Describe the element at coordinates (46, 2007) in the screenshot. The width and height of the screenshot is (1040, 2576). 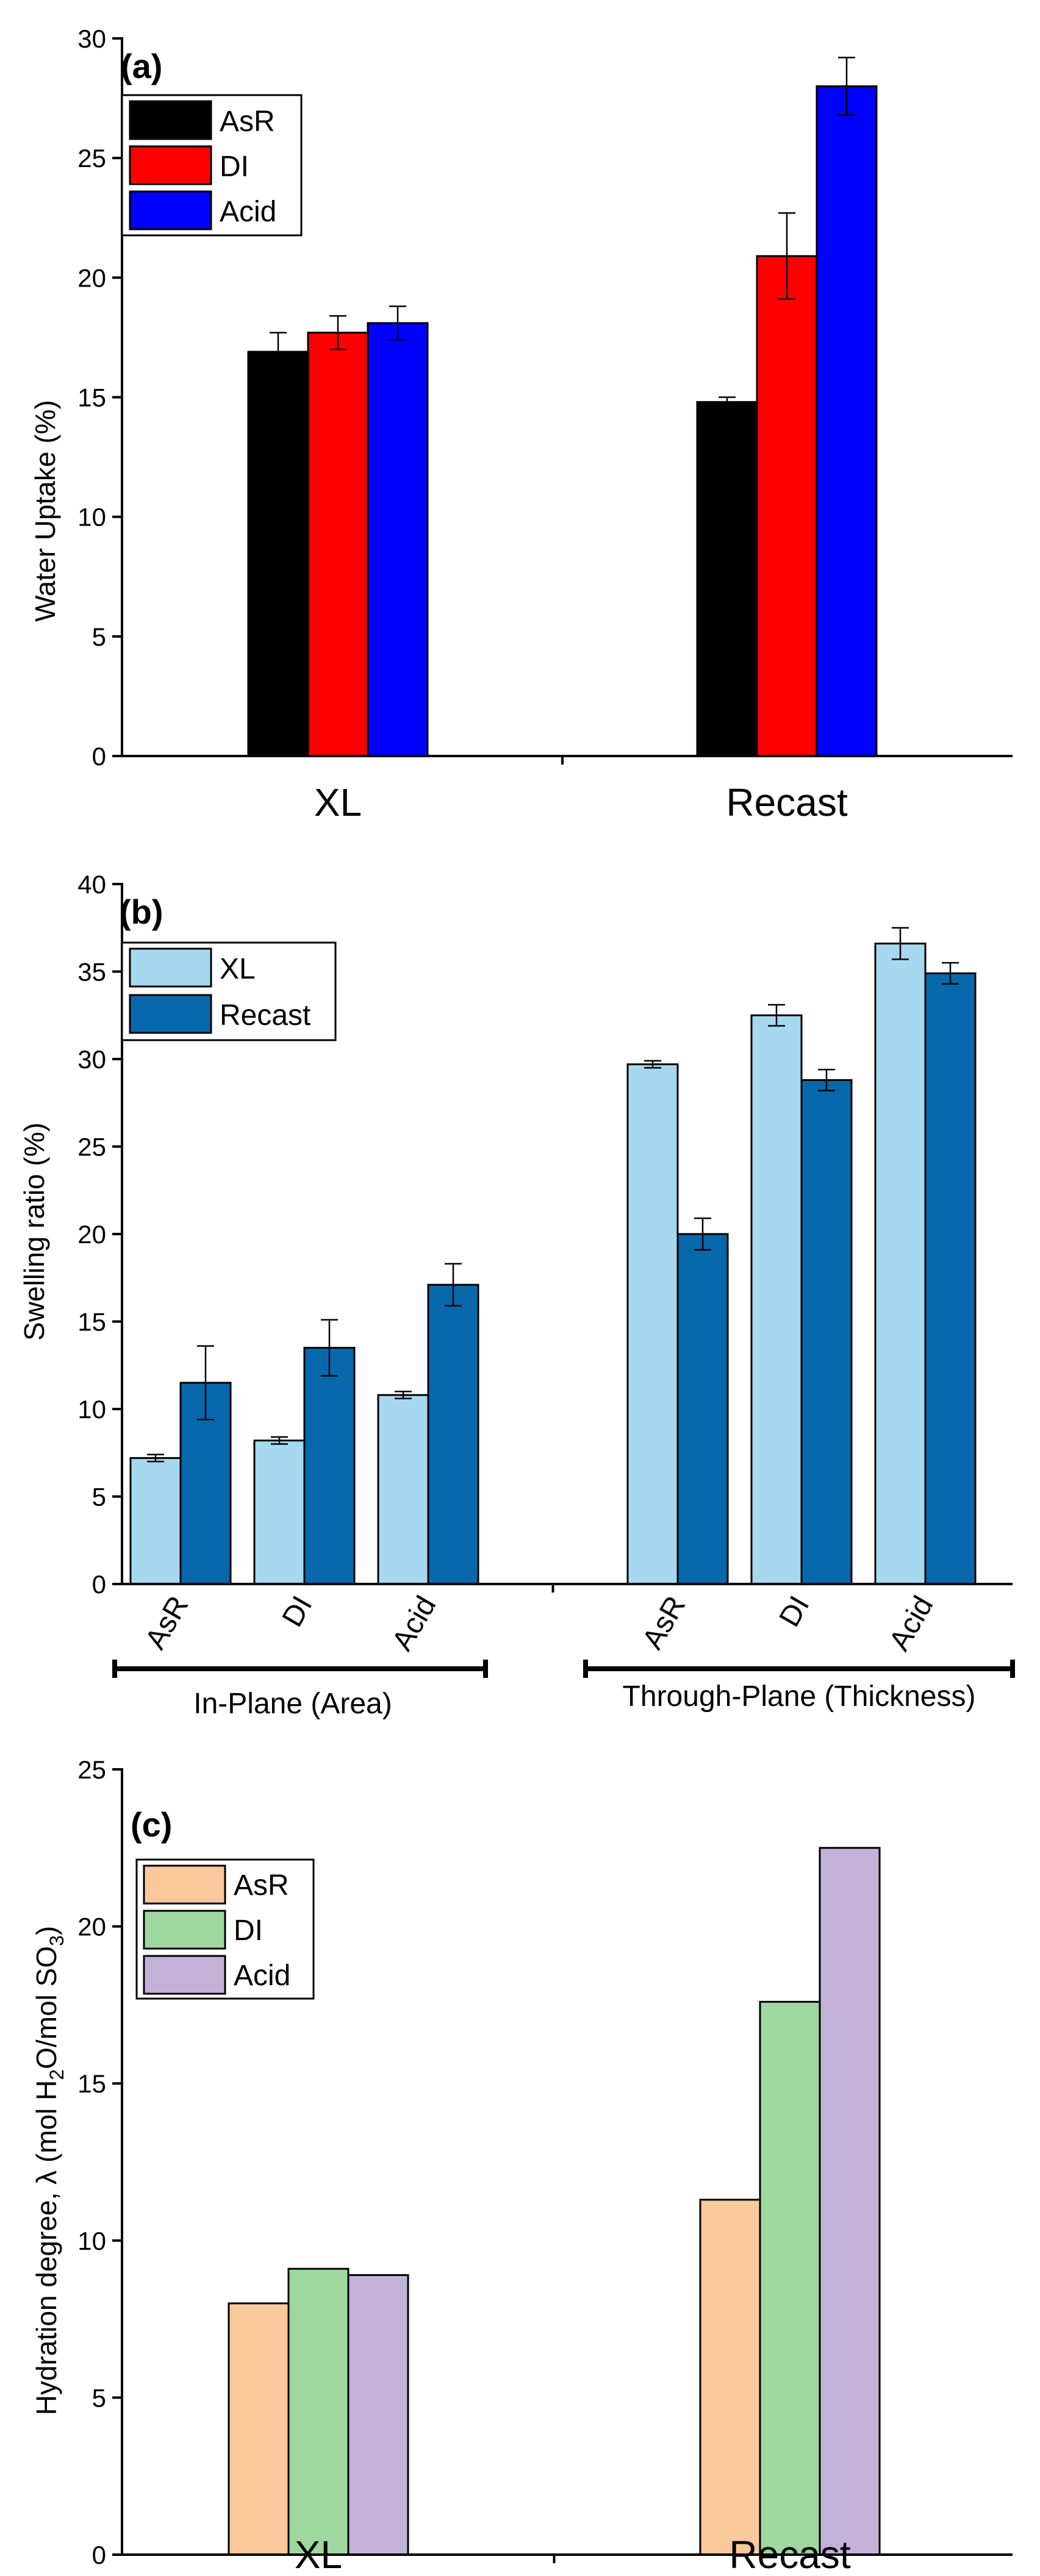
I see `panel-c-y-title-part2: O/mol SO` at that location.